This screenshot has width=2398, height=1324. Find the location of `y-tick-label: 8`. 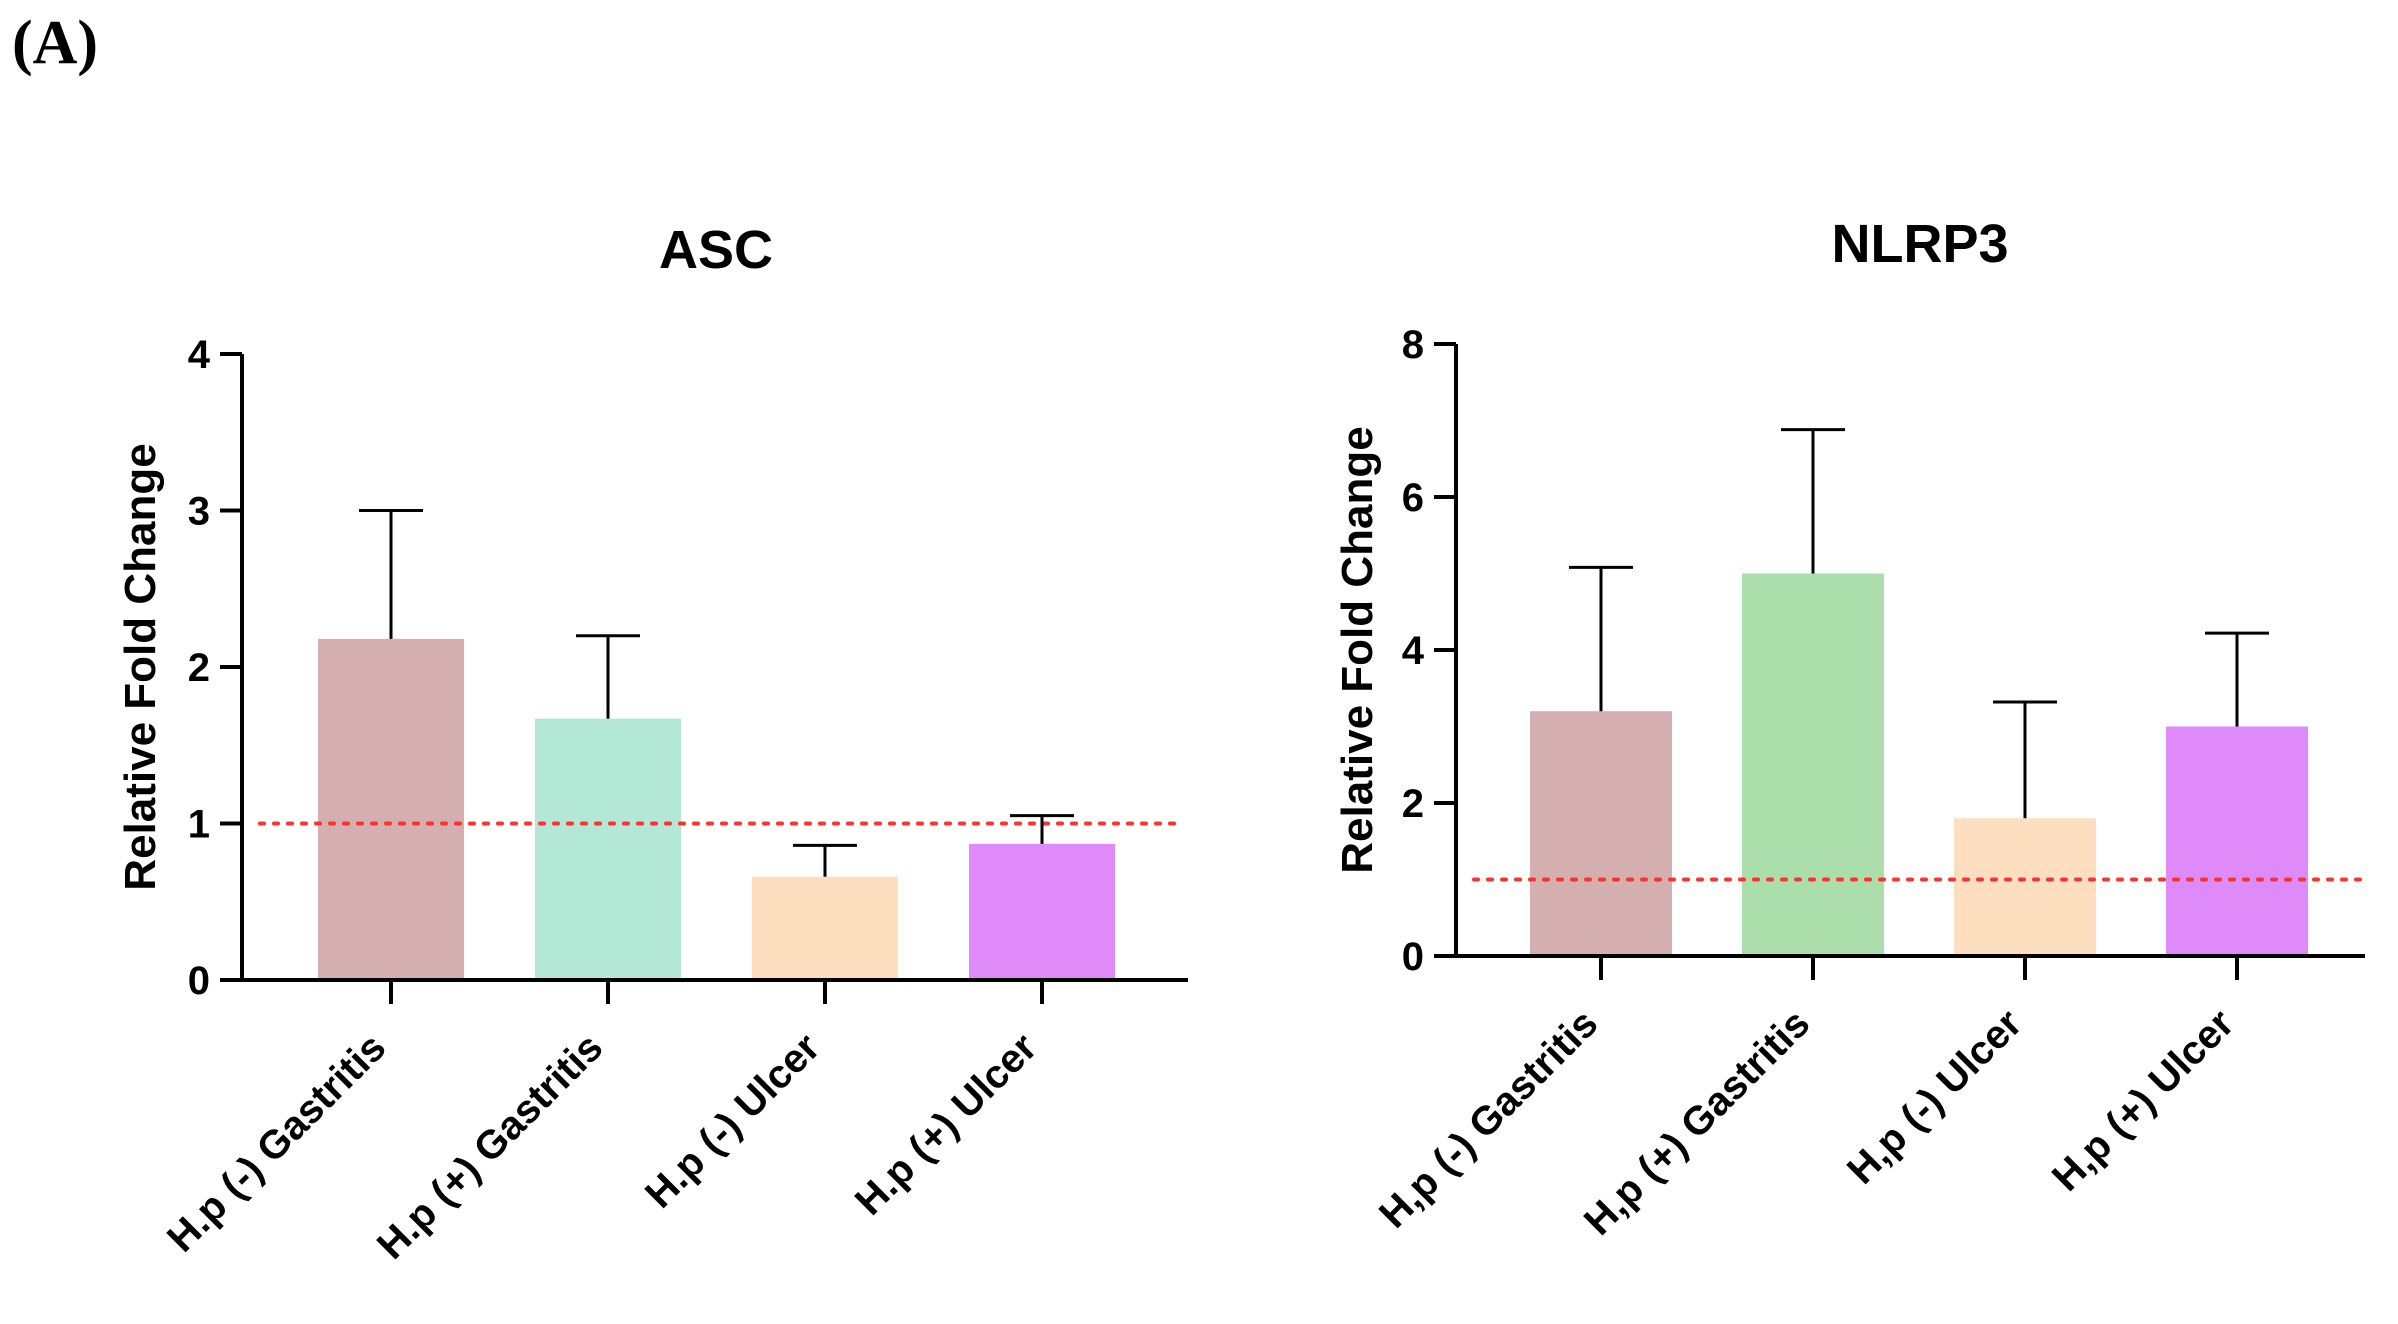

y-tick-label: 8 is located at coordinates (1413, 345).